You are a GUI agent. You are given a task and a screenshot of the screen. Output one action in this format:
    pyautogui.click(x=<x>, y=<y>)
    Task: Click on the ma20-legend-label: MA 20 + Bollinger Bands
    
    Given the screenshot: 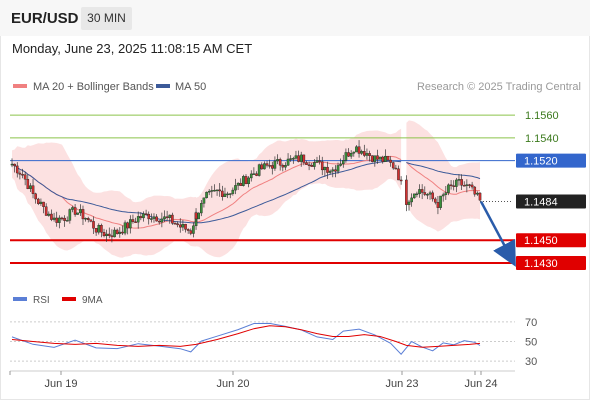 What is the action you would take?
    pyautogui.click(x=93, y=87)
    